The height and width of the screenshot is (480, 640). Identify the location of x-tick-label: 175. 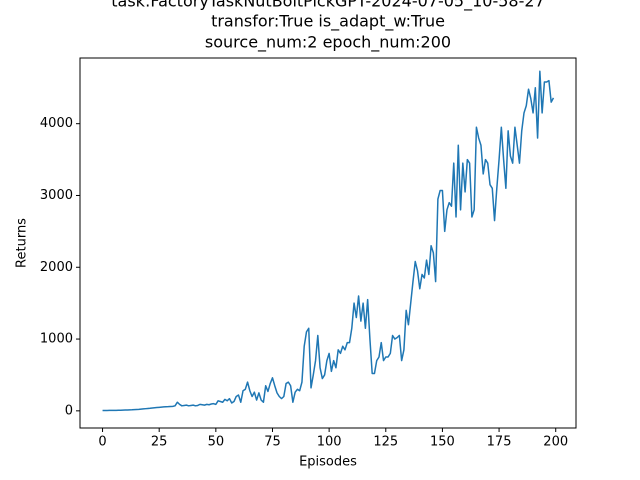
(499, 442).